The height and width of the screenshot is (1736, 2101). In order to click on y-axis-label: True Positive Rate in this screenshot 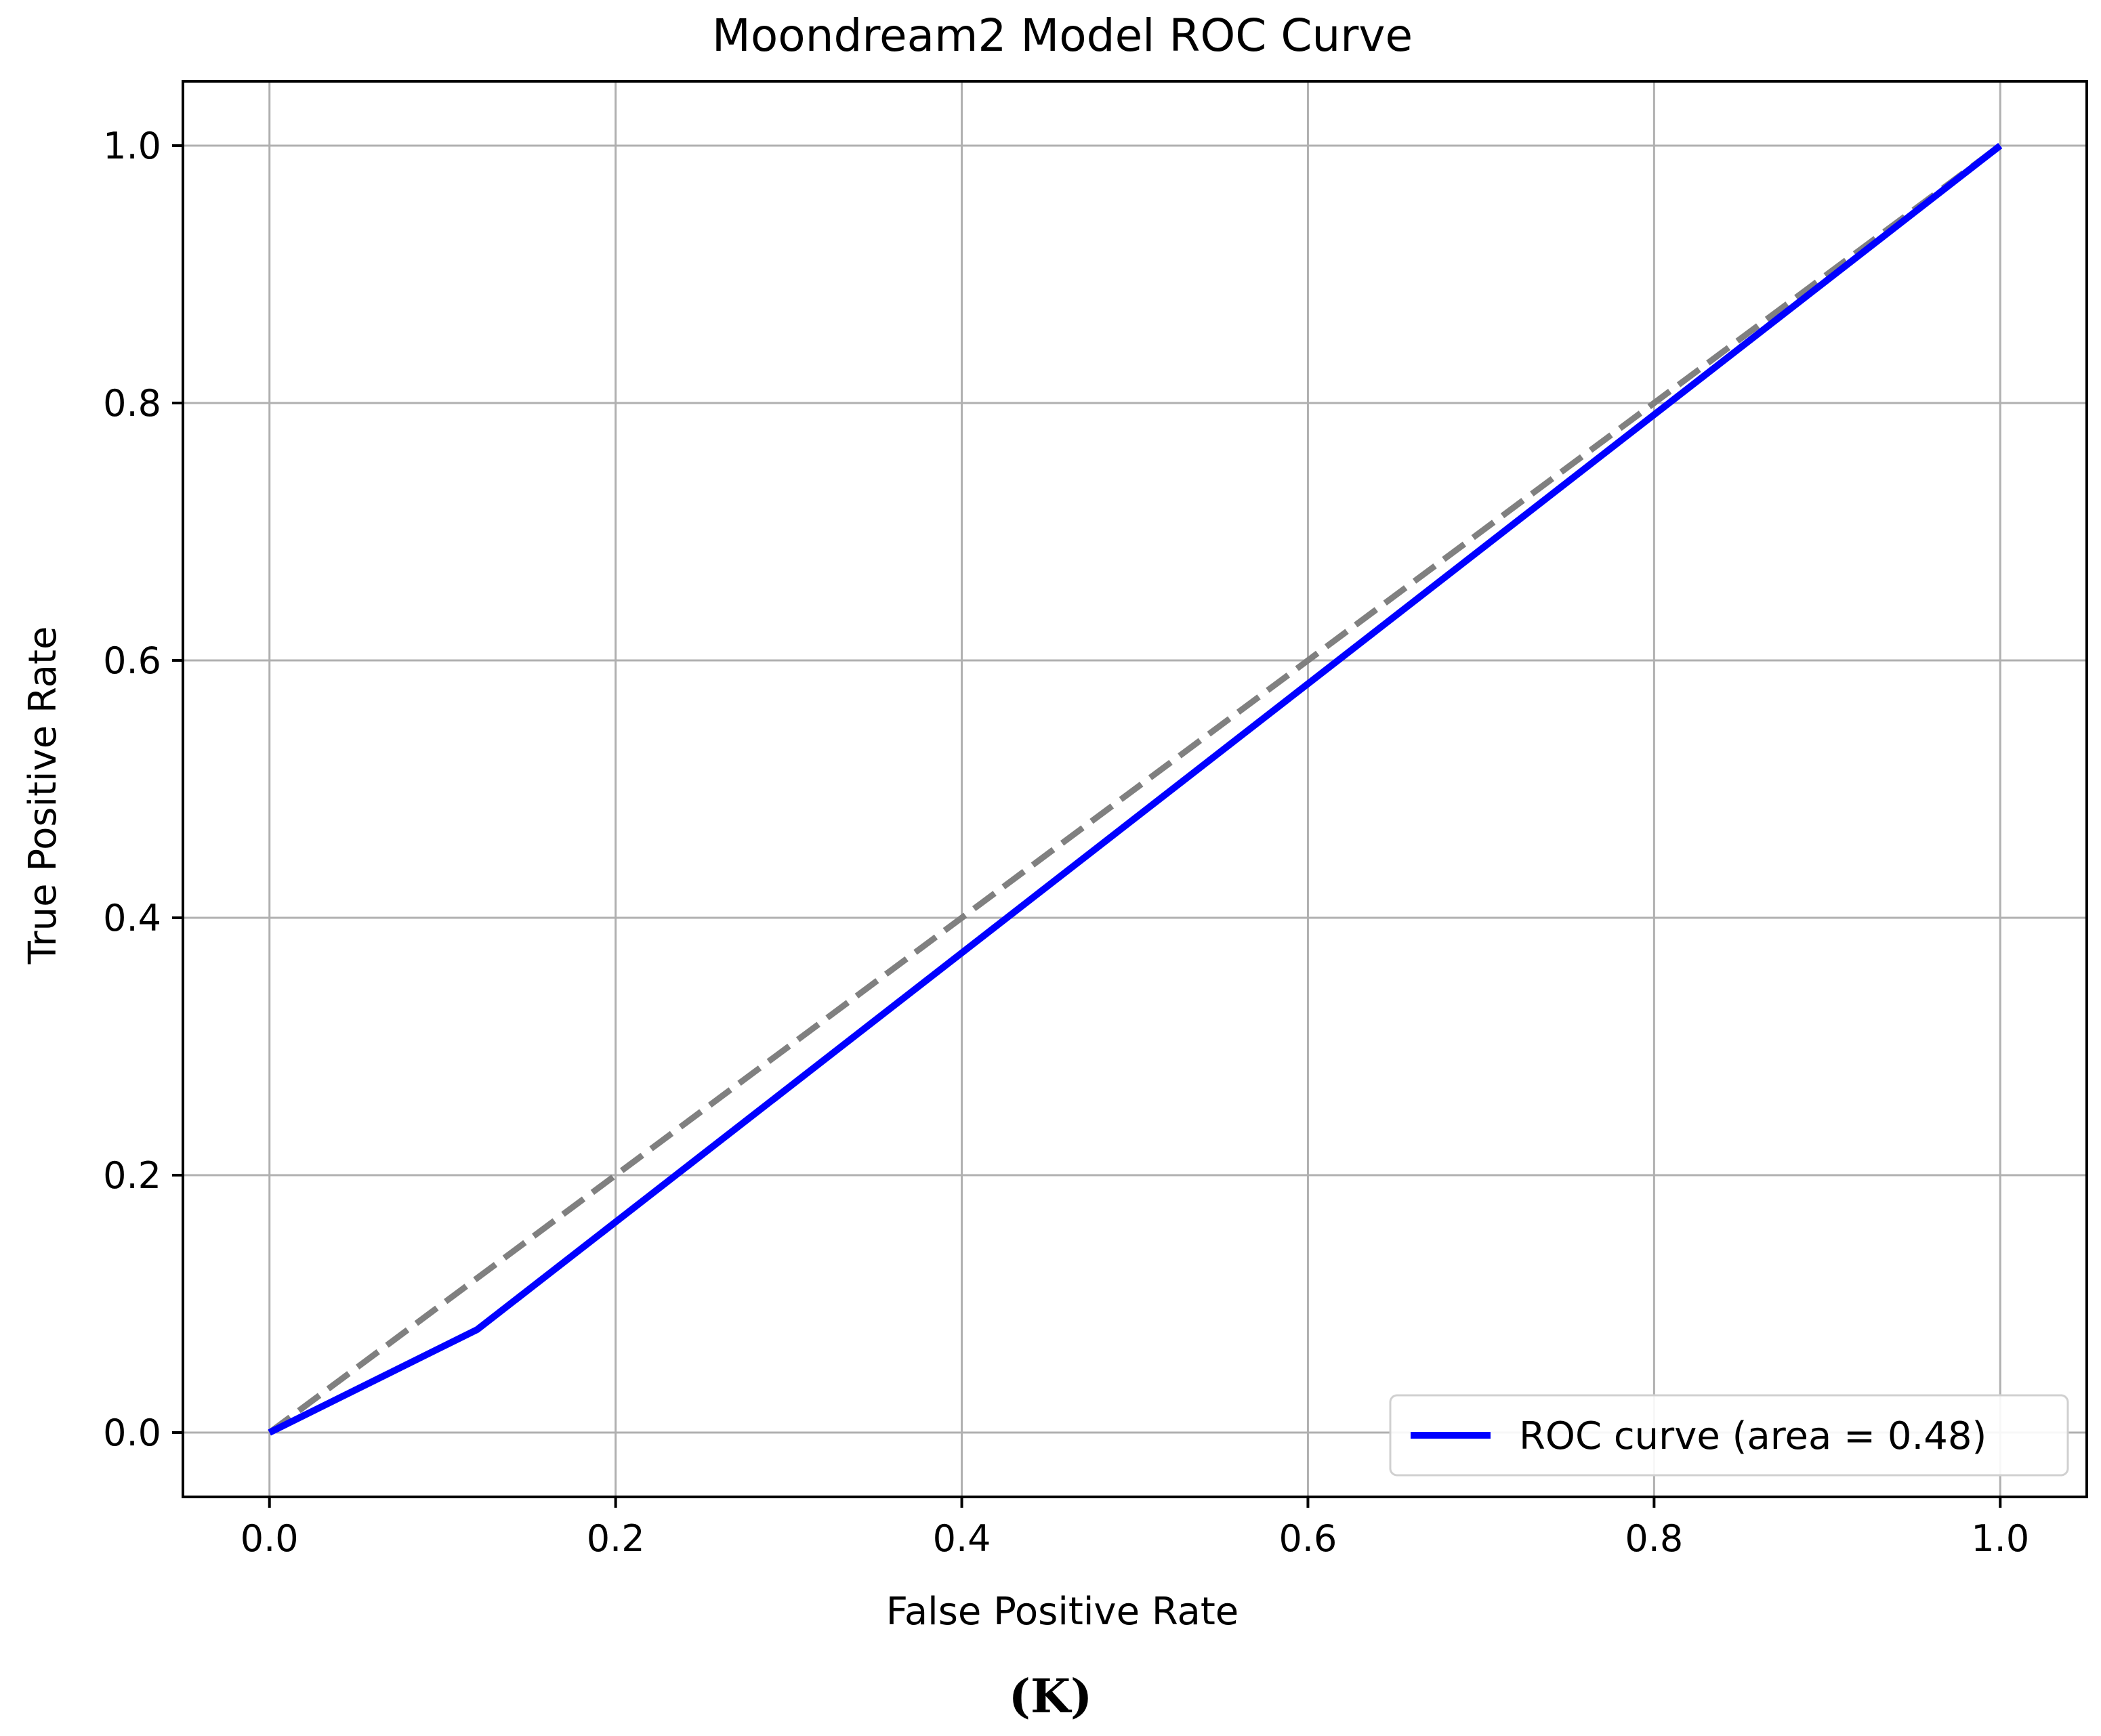, I will do `click(43, 796)`.